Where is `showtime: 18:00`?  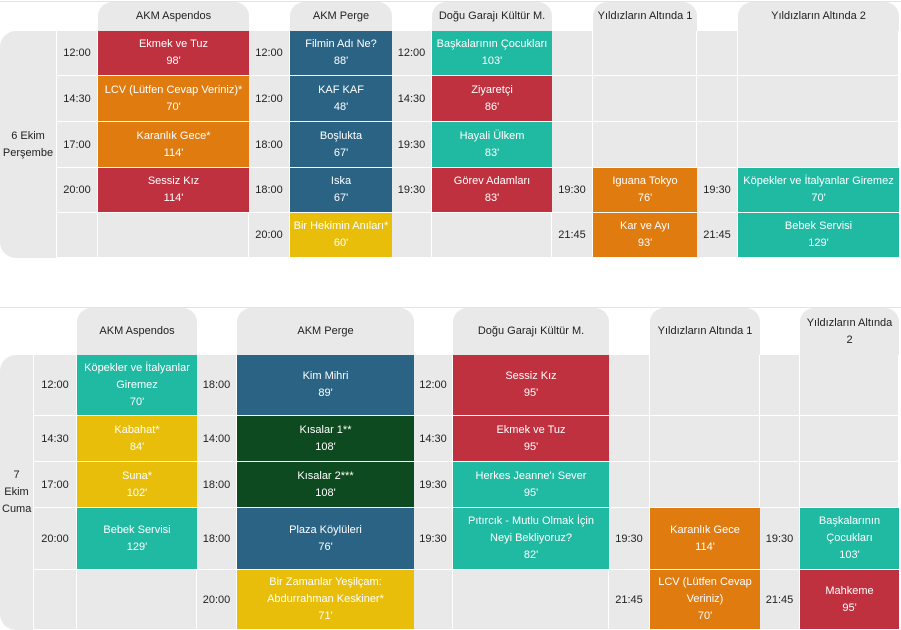
showtime: 18:00 is located at coordinates (269, 190).